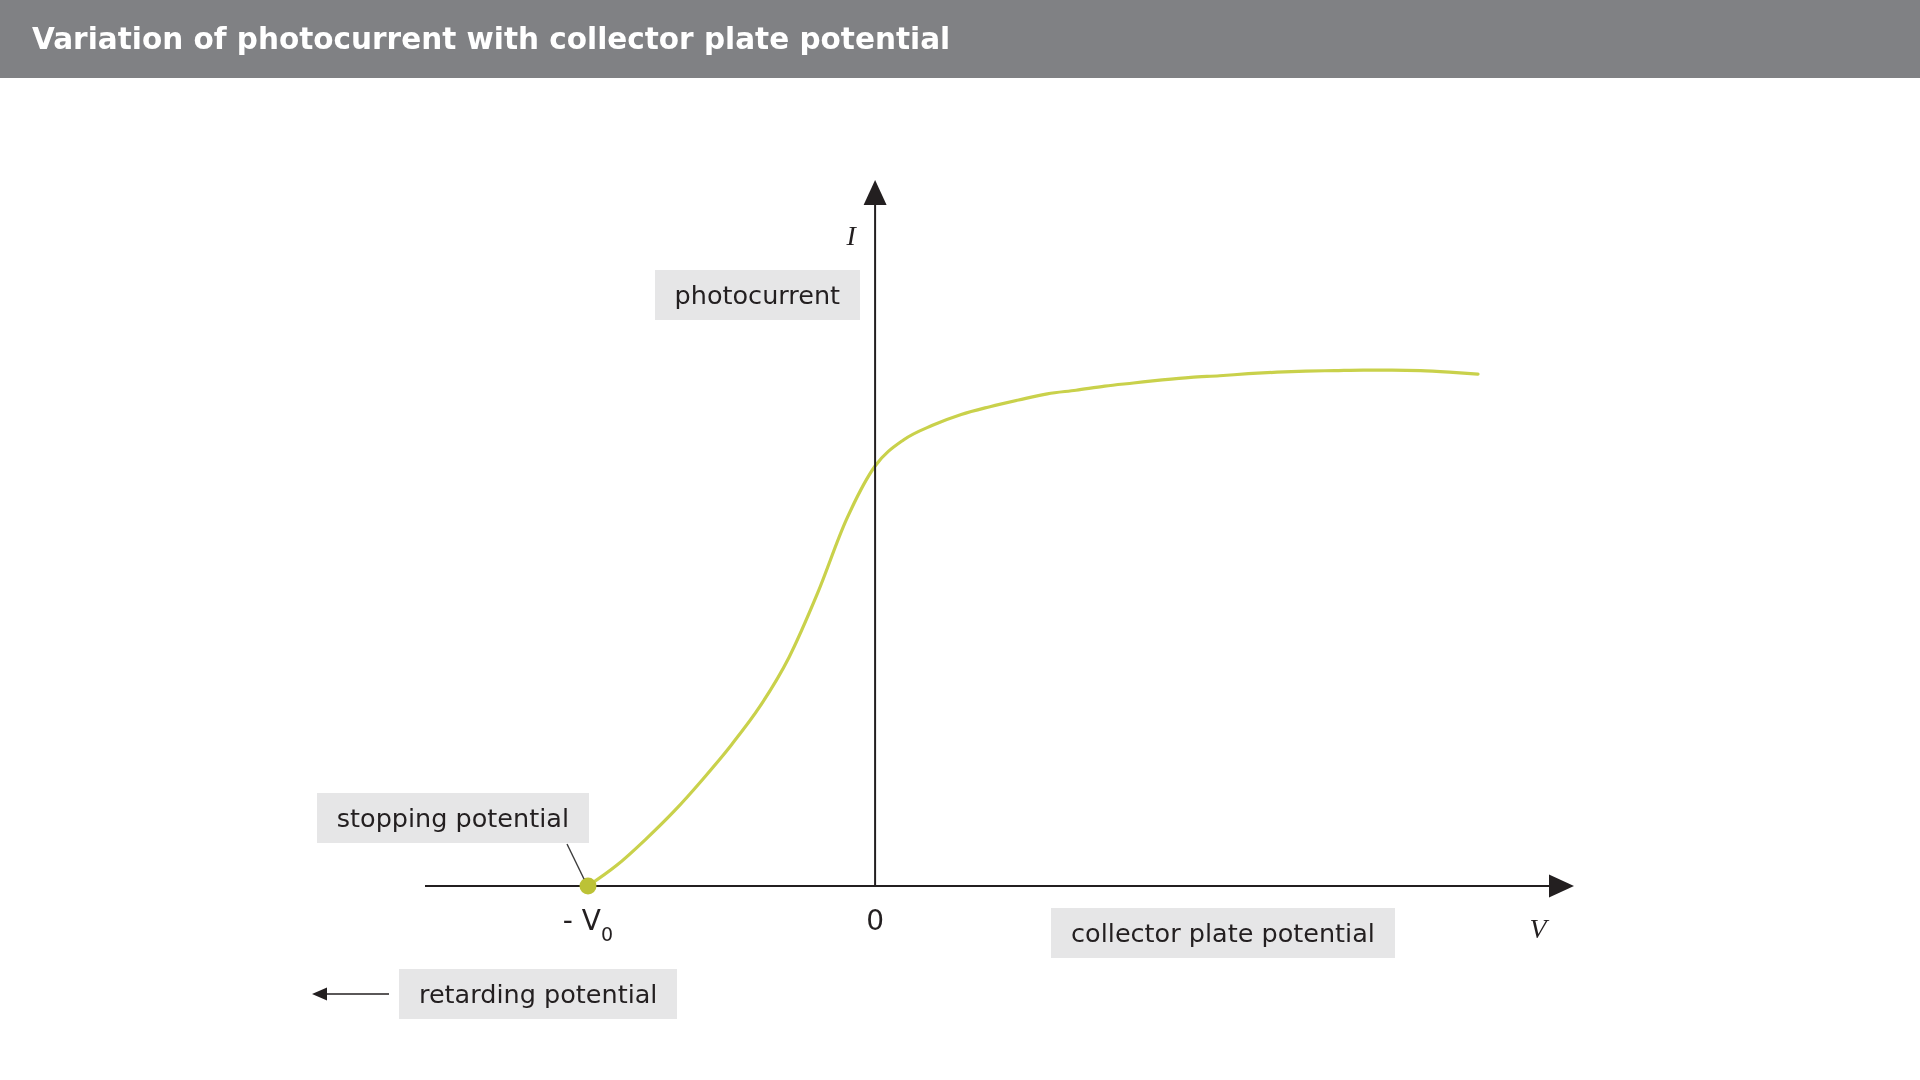  I want to click on x-axis-title: V, so click(1539, 928).